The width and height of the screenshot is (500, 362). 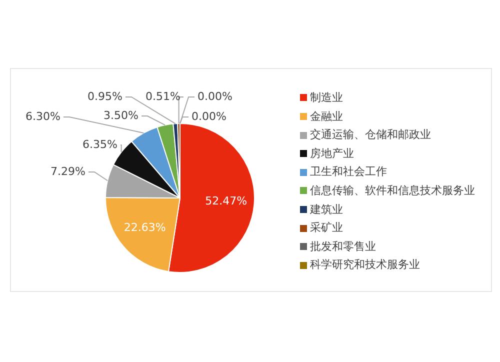 I want to click on data-label: 6.30%, so click(x=43, y=116).